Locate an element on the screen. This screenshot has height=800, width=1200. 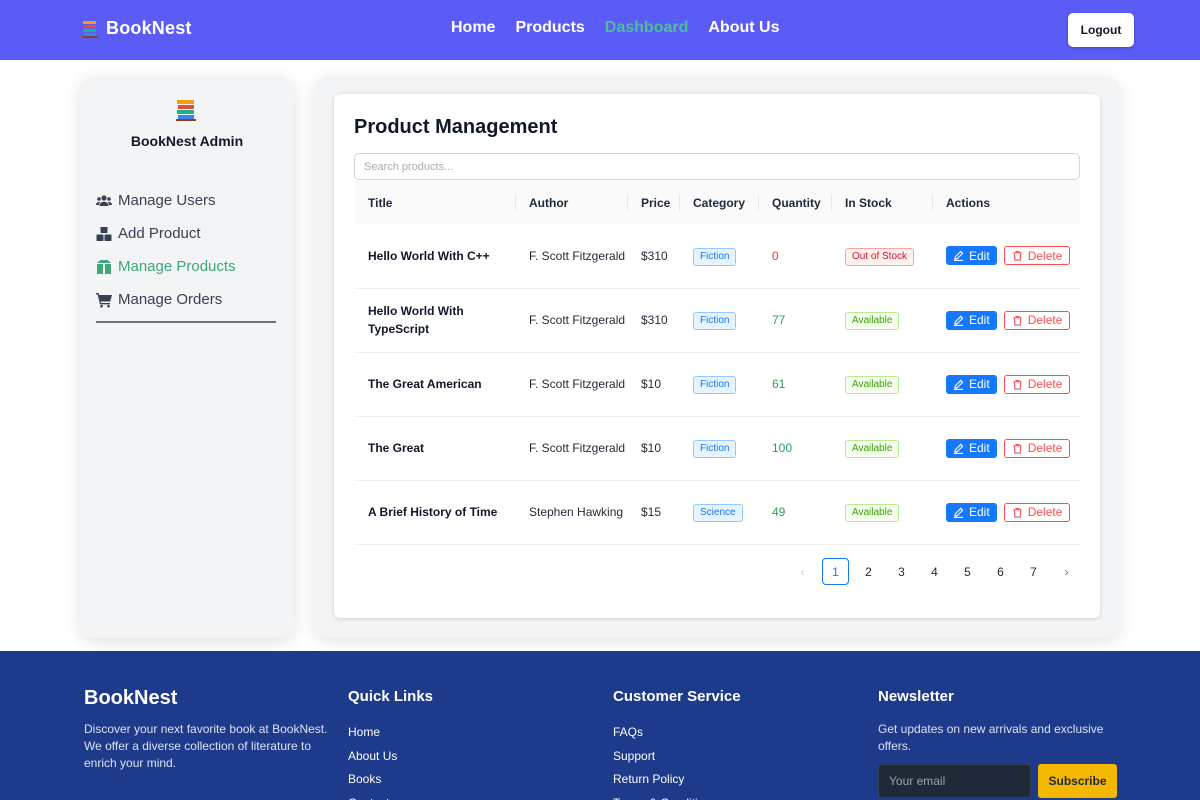
cell-title: The Great American is located at coordinates (425, 384).